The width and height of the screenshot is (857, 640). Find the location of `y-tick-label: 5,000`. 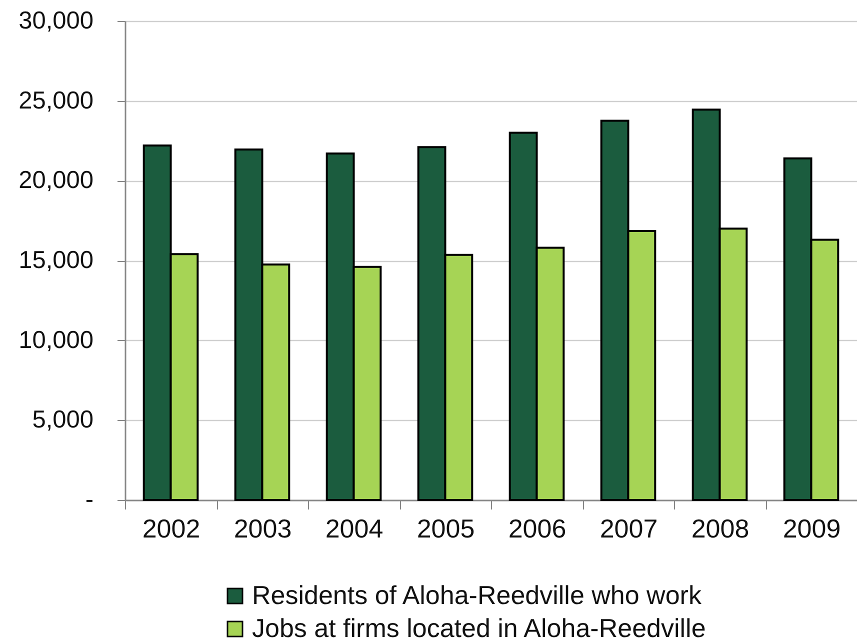

y-tick-label: 5,000 is located at coordinates (63, 420).